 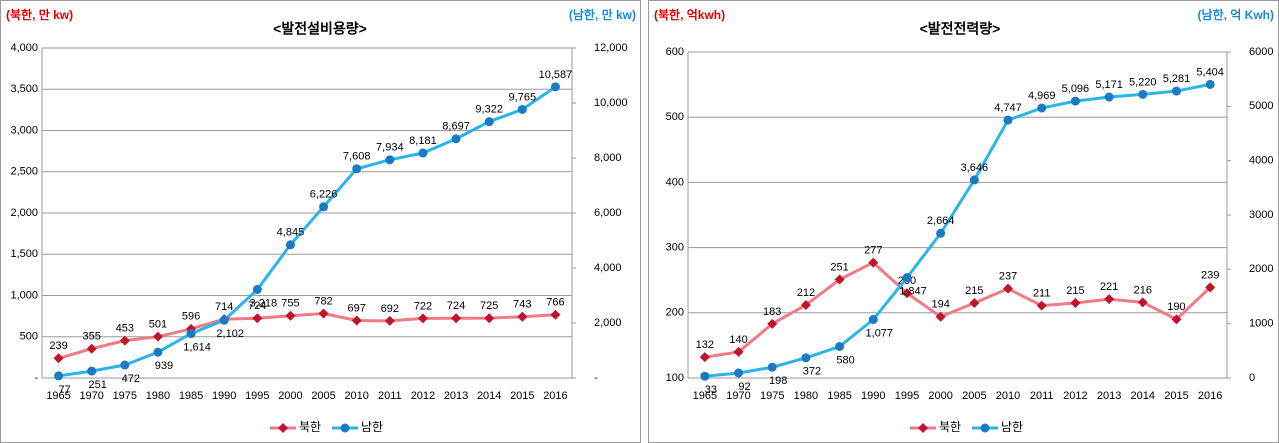 I want to click on data-label: 190, so click(x=1176, y=307).